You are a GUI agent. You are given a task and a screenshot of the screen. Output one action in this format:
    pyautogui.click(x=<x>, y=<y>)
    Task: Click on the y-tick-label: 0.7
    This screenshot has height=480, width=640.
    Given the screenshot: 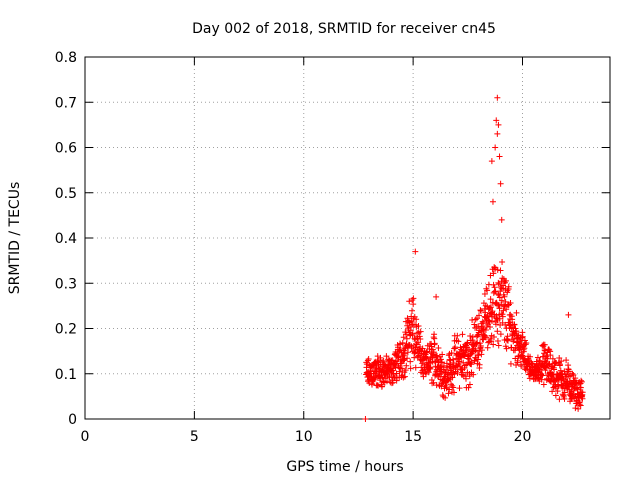 What is the action you would take?
    pyautogui.click(x=66, y=103)
    